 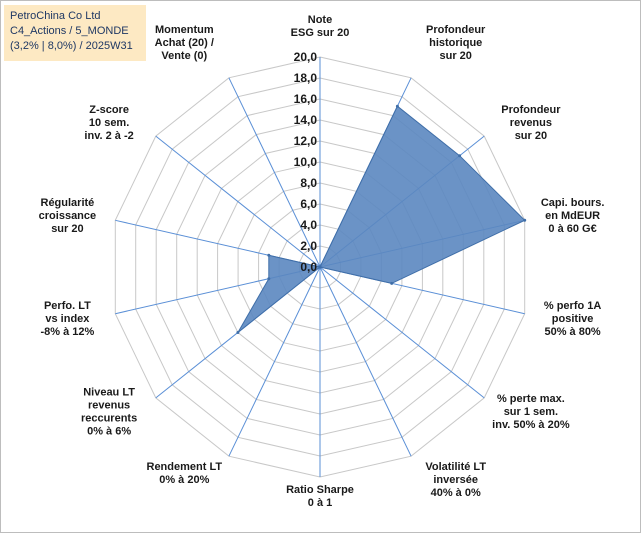 I want to click on axis-category-line: 50% à 80%, so click(x=572, y=332).